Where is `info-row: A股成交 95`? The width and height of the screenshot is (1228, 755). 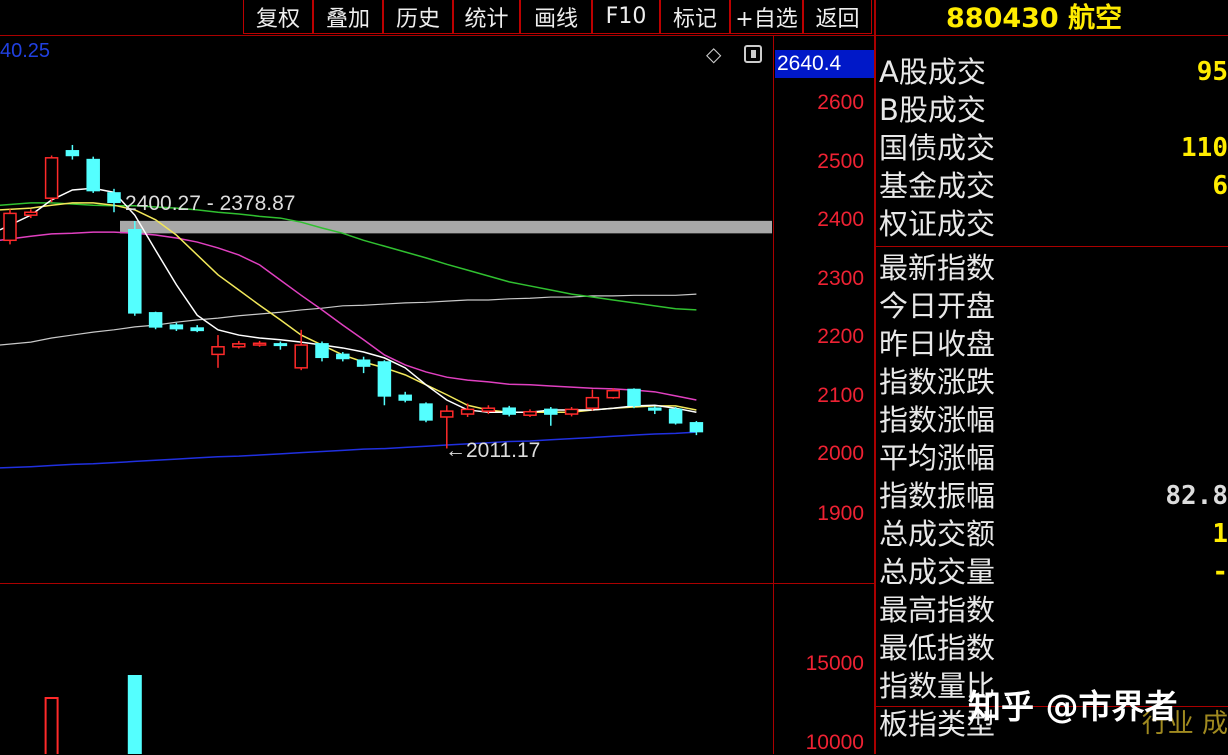 info-row: A股成交 95 is located at coordinates (1053, 72).